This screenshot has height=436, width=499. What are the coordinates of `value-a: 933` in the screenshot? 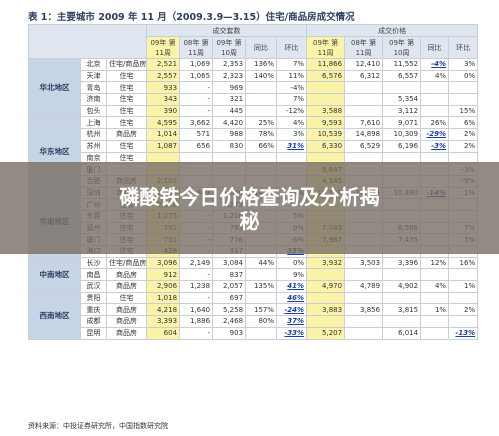 It's located at (170, 87).